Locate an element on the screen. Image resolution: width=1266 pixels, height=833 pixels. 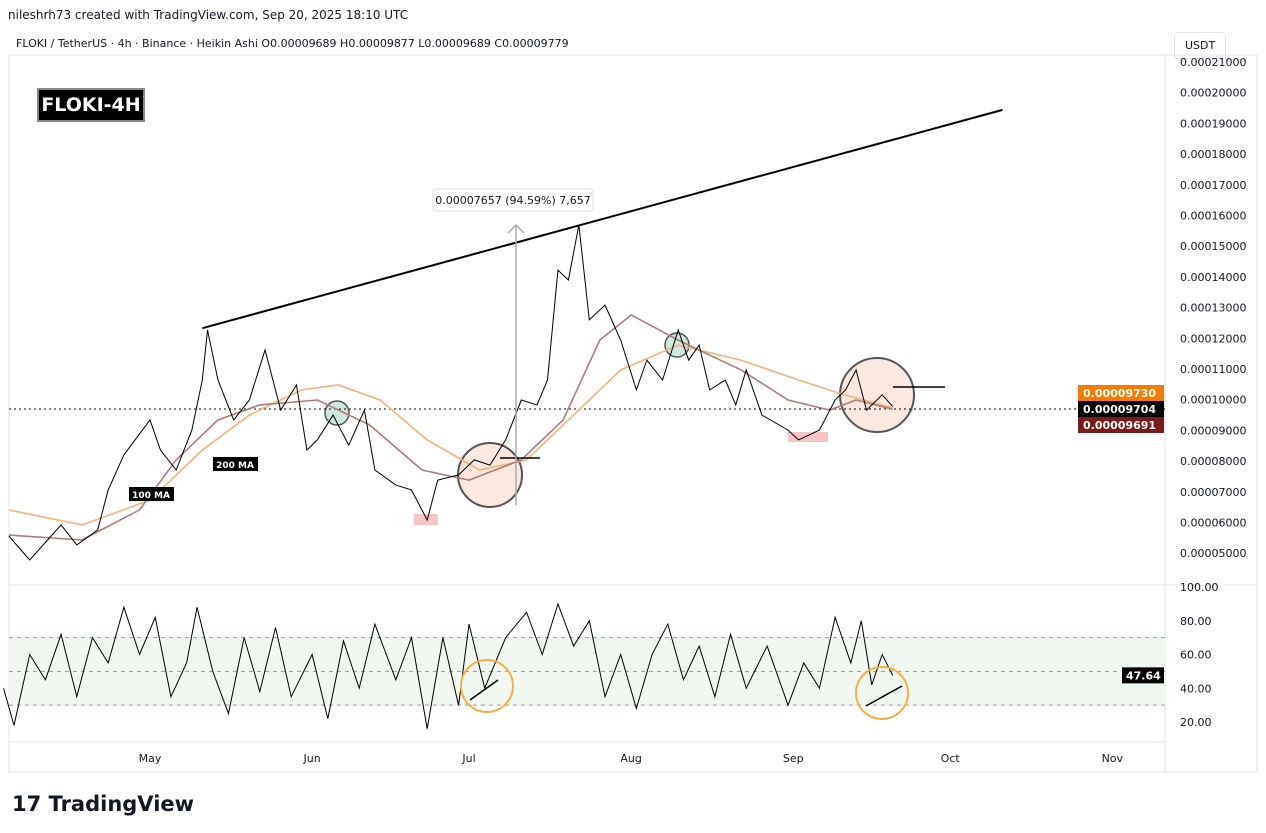
last-price-label: 0.00009704 is located at coordinates (1119, 409).